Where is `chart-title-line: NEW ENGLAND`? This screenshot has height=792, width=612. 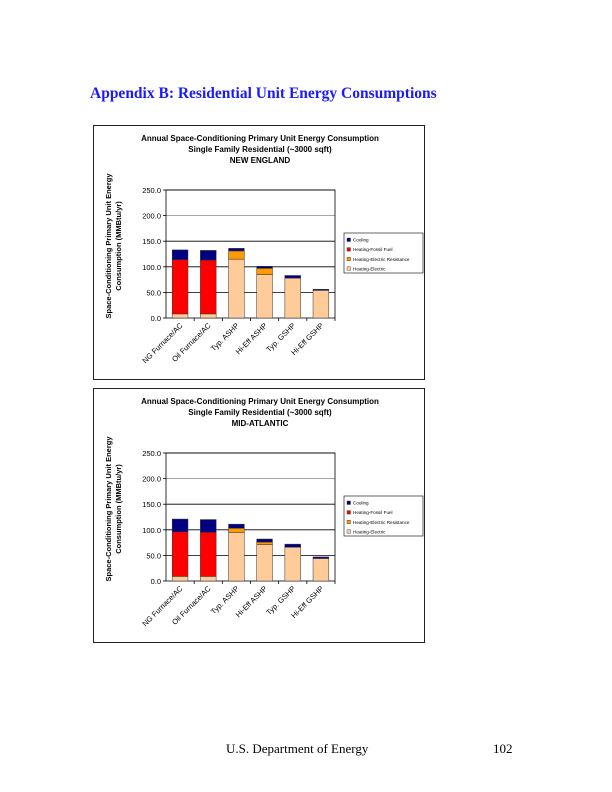 chart-title-line: NEW ENGLAND is located at coordinates (260, 160).